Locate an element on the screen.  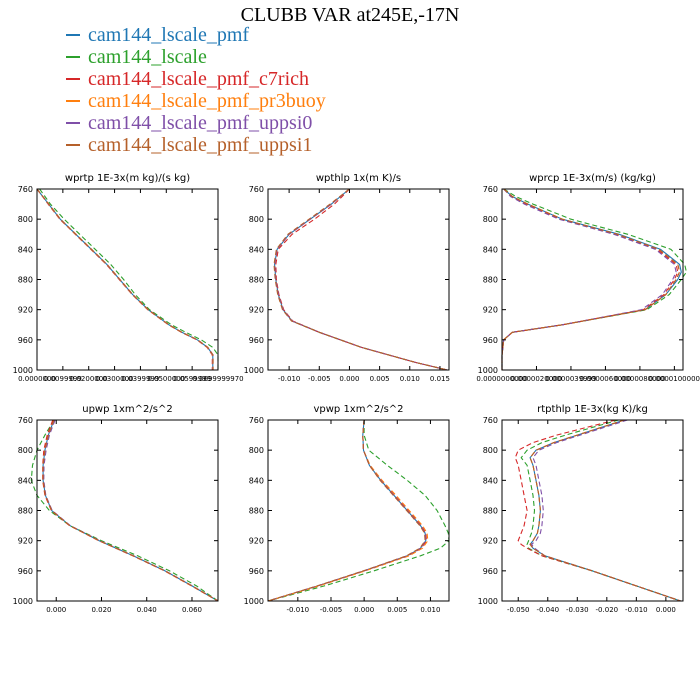
legend-item: cam144_lscale_pmf_uppsi1 is located at coordinates (196, 145).